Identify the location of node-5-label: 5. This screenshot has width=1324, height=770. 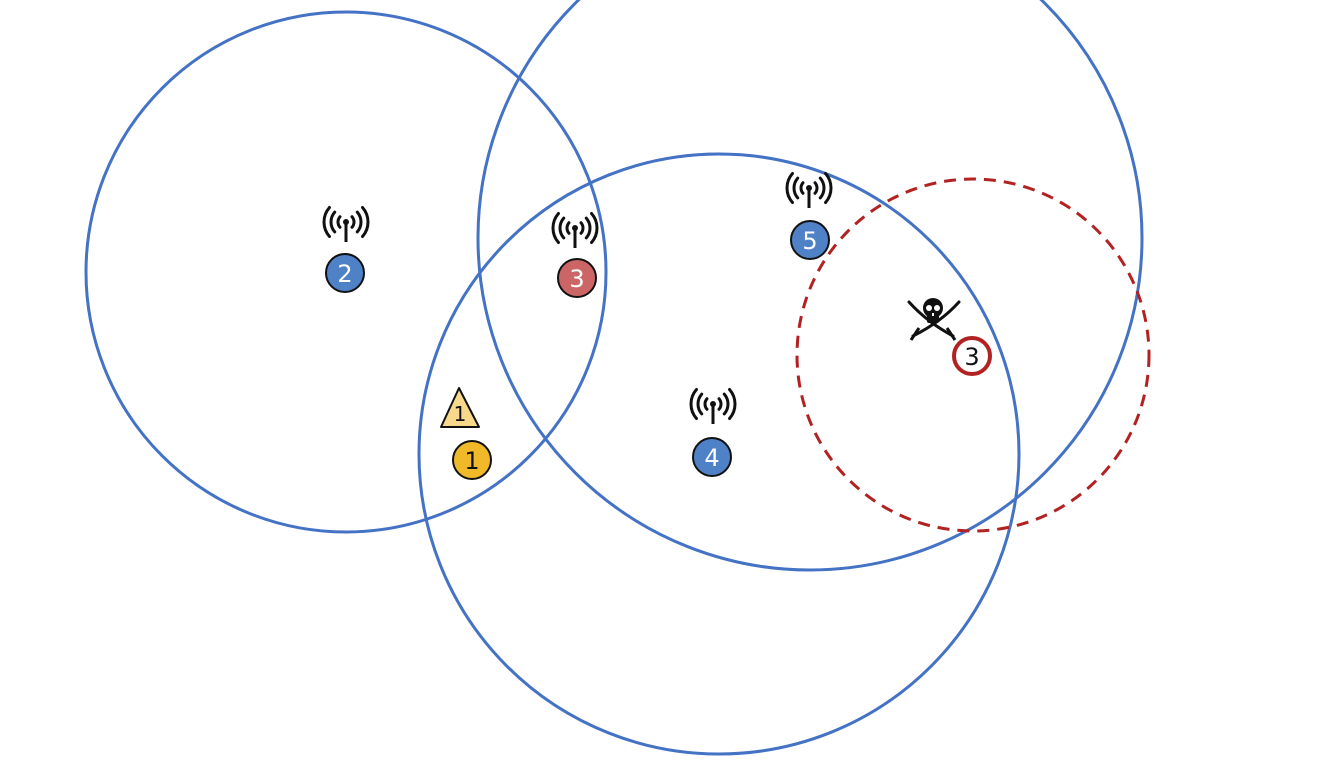
(809, 241).